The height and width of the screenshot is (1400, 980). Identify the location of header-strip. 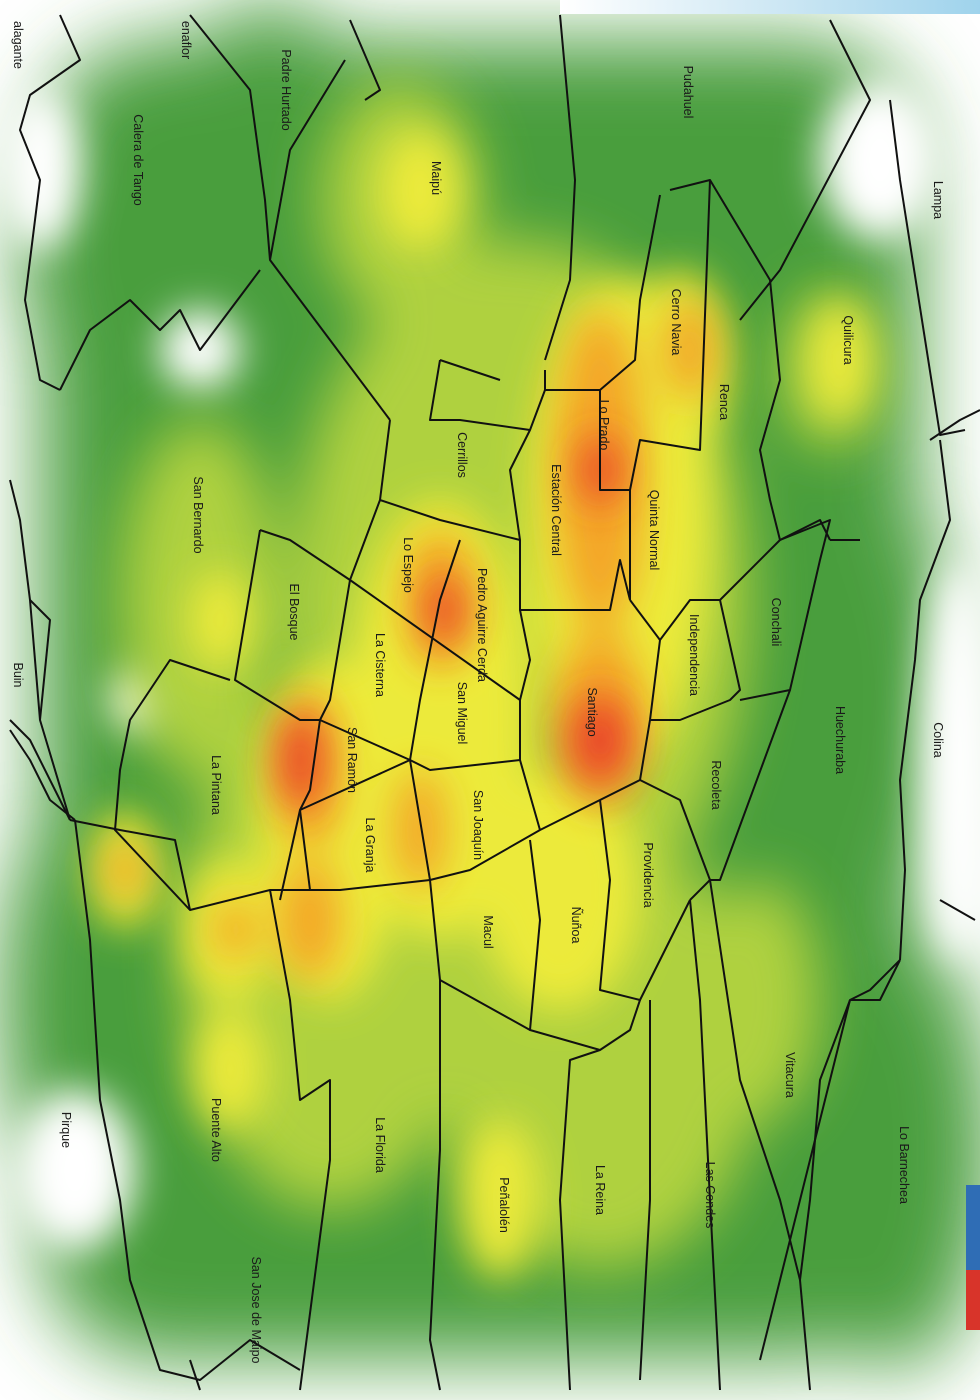
(770, 7).